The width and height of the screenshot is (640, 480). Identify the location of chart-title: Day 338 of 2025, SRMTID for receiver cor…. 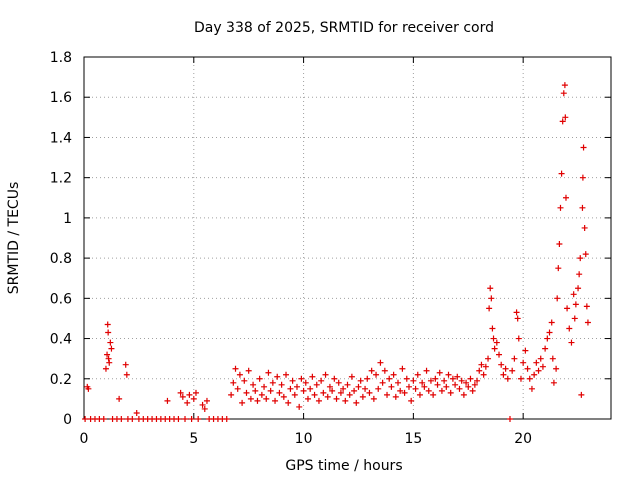
(344, 28).